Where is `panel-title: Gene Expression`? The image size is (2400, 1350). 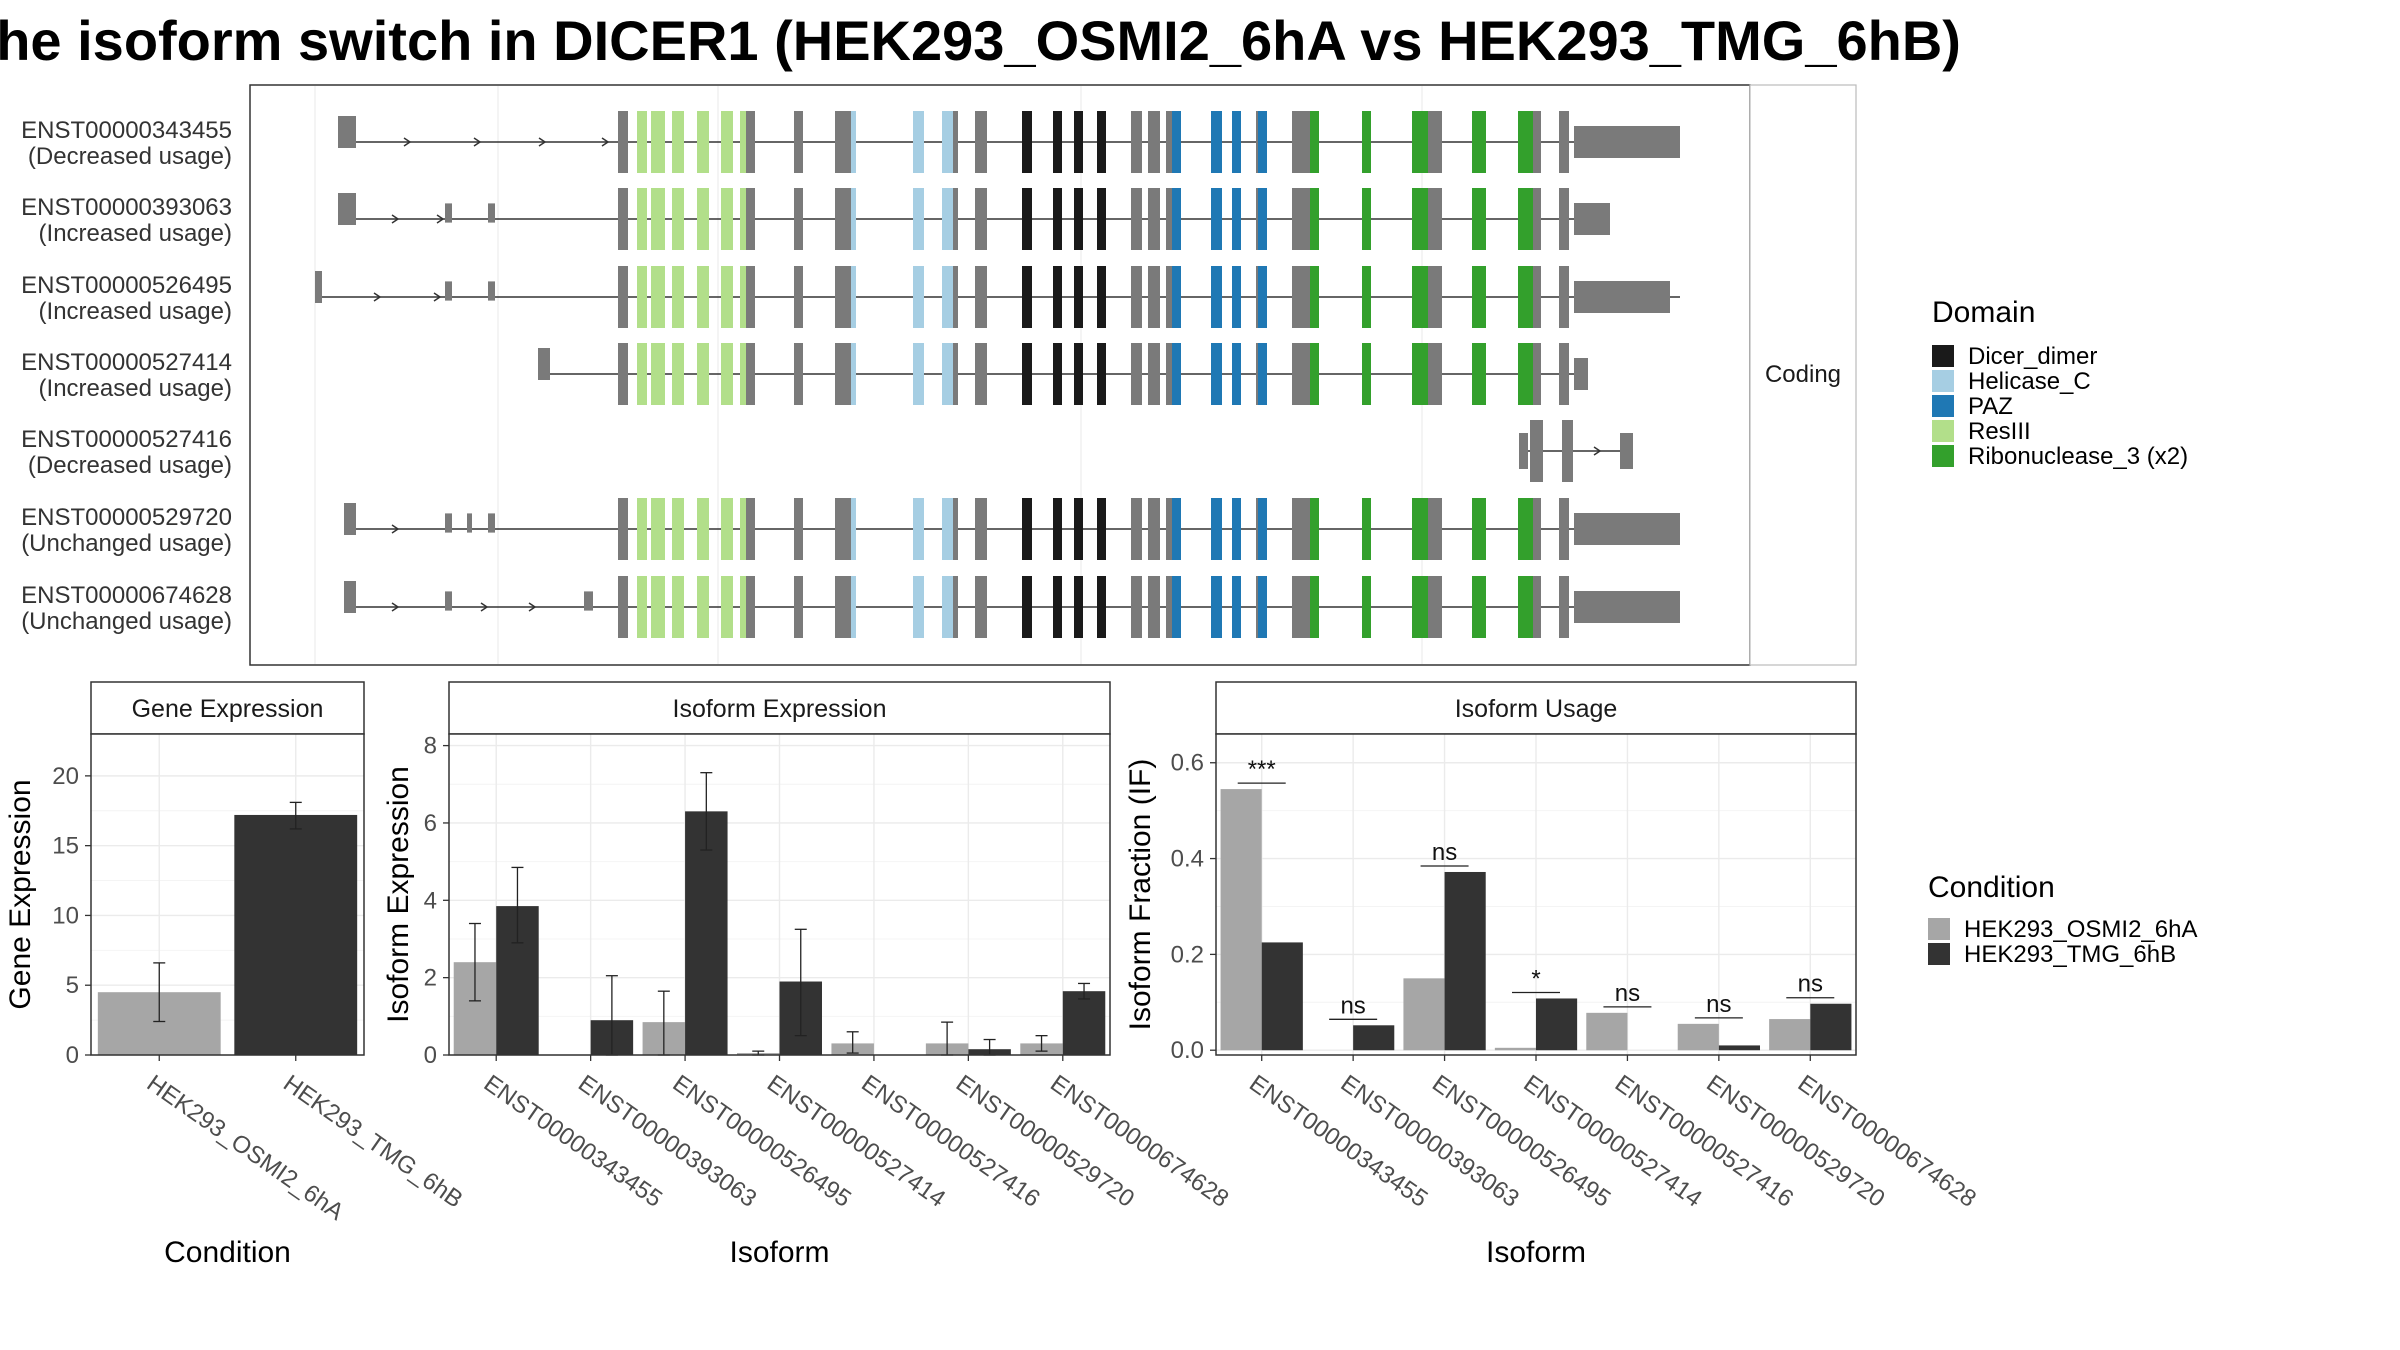 panel-title: Gene Expression is located at coordinates (228, 709).